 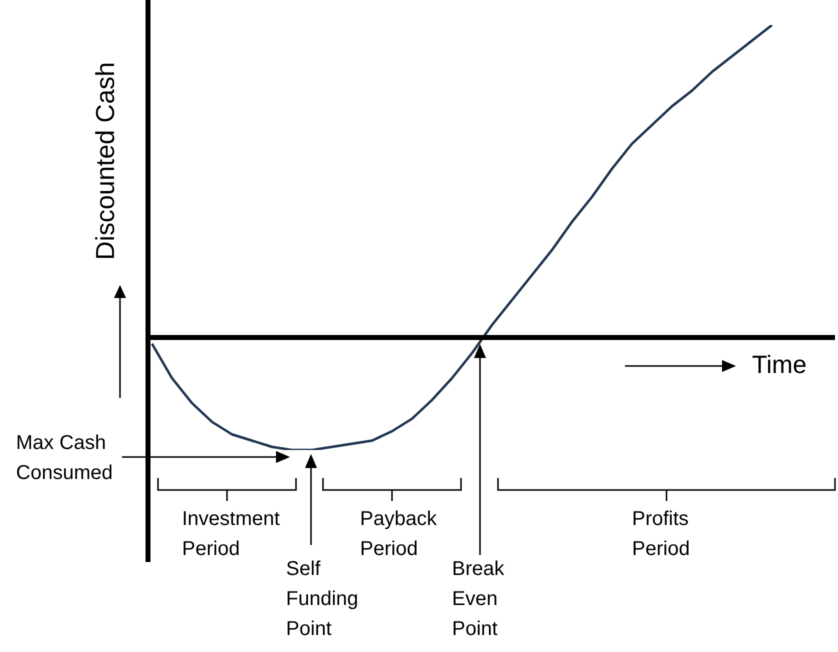 I want to click on text: Break Even Point, so click(x=479, y=599).